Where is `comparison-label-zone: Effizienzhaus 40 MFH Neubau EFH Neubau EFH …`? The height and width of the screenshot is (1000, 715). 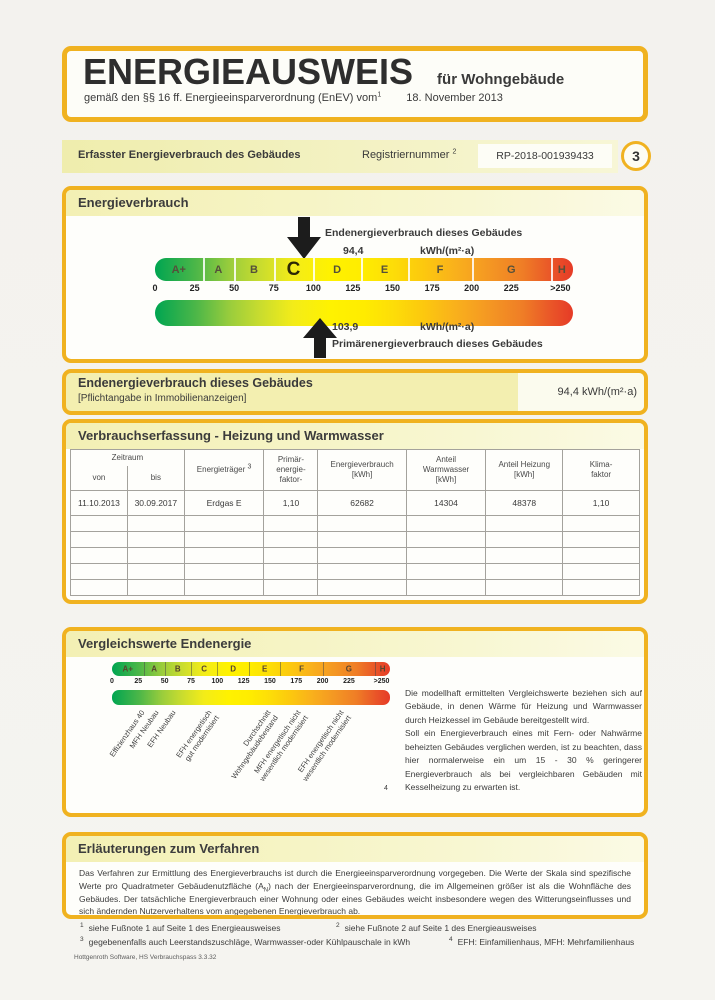 comparison-label-zone: Effizienzhaus 40 MFH Neubau EFH Neubau EFH … is located at coordinates (249, 759).